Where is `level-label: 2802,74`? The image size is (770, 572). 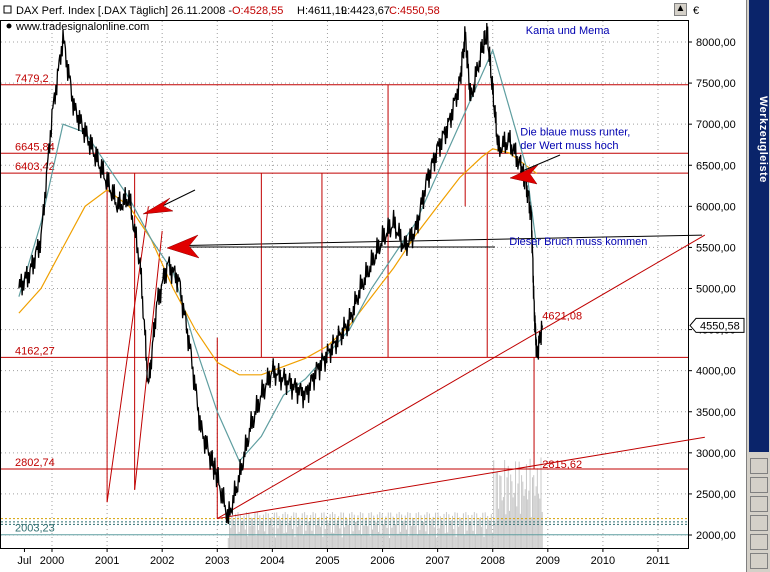 level-label: 2802,74 is located at coordinates (35, 463).